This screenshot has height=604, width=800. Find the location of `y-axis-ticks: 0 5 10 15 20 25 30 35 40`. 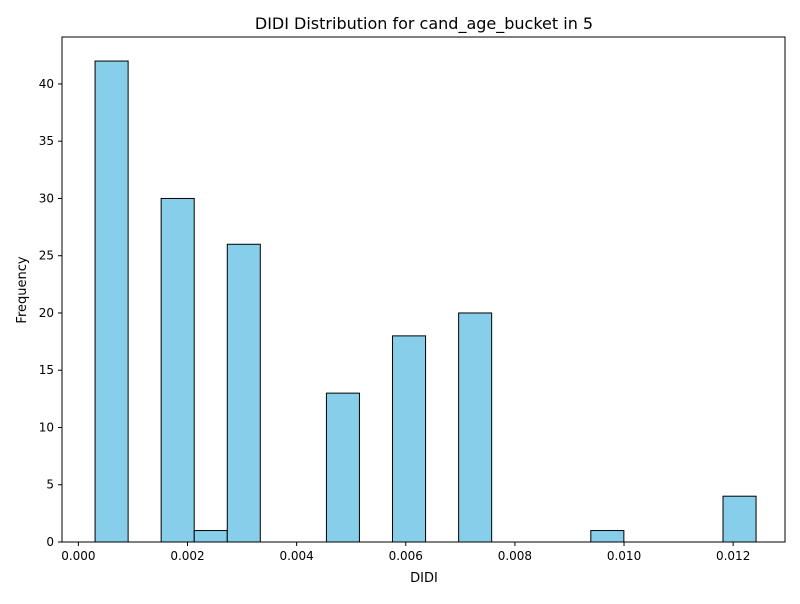

y-axis-ticks: 0 5 10 15 20 25 30 35 40 is located at coordinates (50, 313).